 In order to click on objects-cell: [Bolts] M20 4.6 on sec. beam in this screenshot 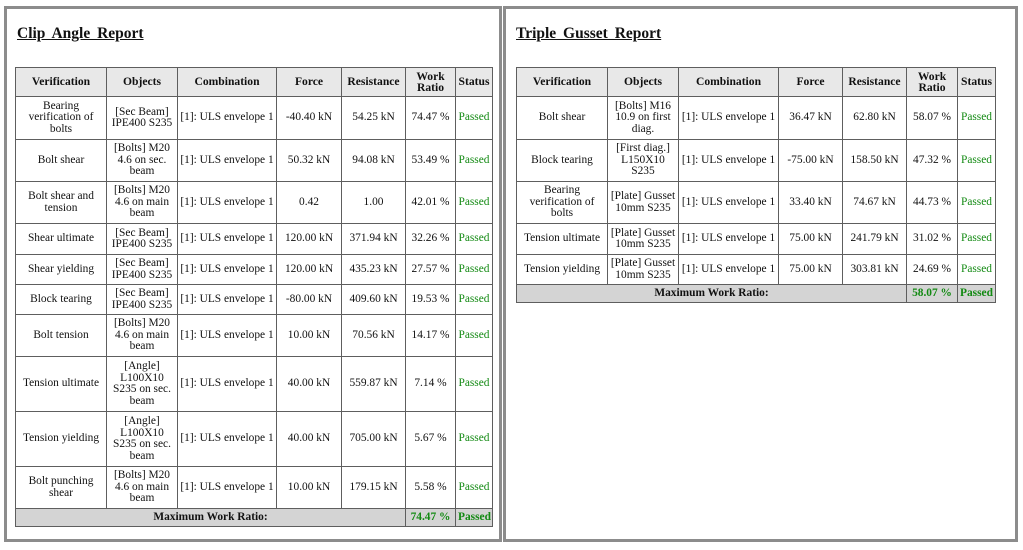, I will do `click(142, 160)`.